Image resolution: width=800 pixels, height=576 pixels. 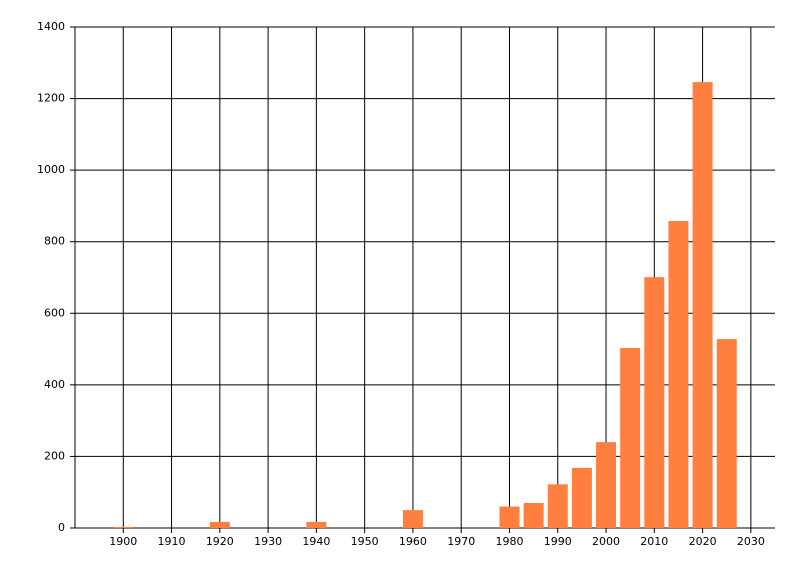 I want to click on x-tick-label: 2030, so click(x=751, y=541).